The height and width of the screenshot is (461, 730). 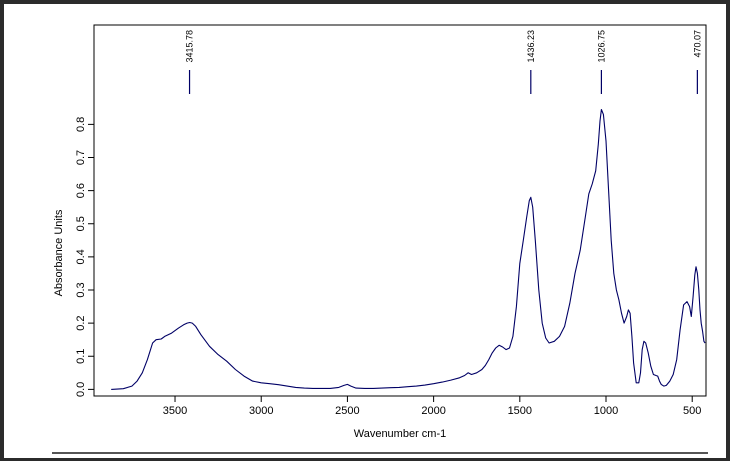 I want to click on x-tick-label: 2500, so click(x=347, y=411).